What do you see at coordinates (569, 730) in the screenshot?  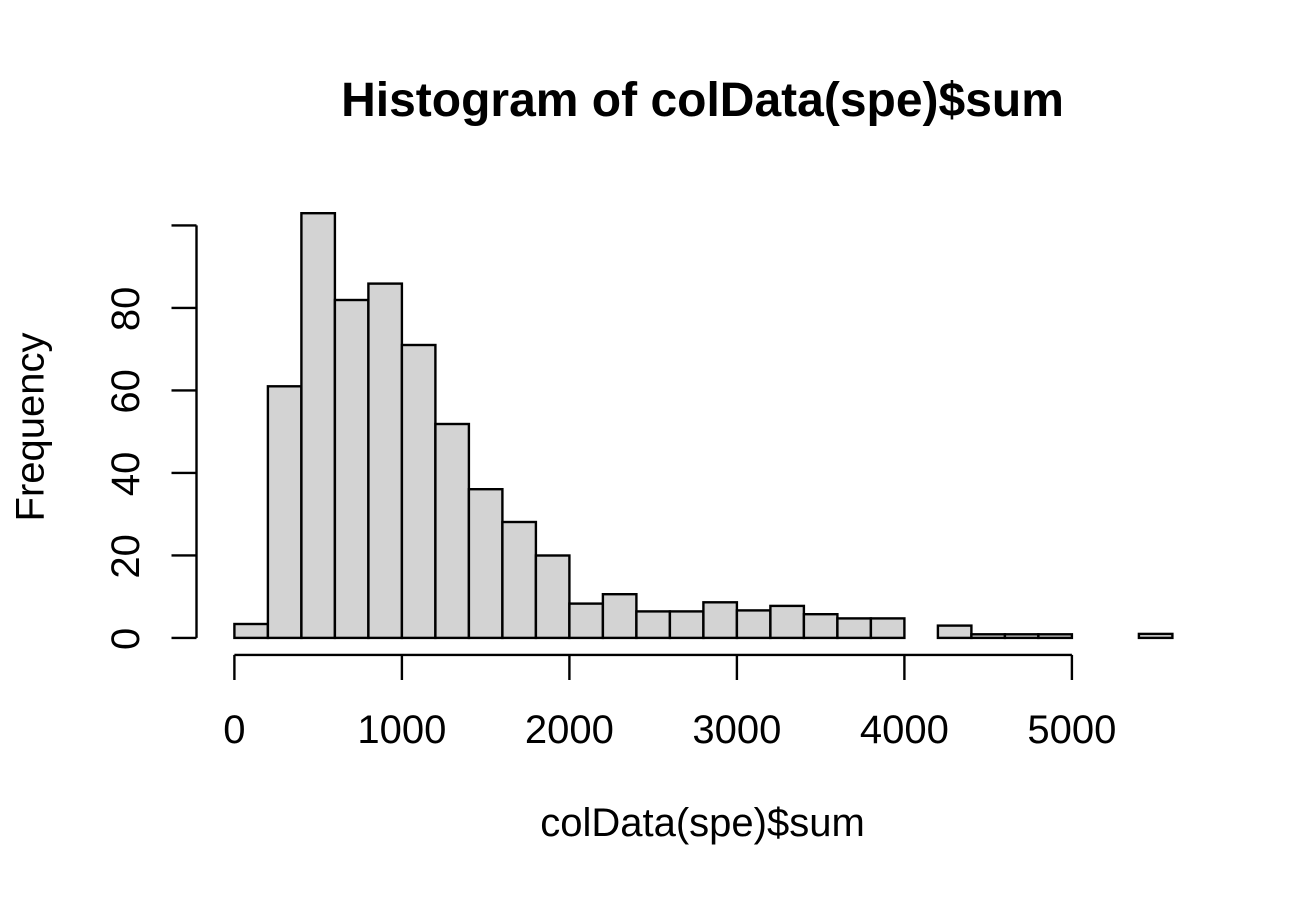 I see `svg-text: 2000` at bounding box center [569, 730].